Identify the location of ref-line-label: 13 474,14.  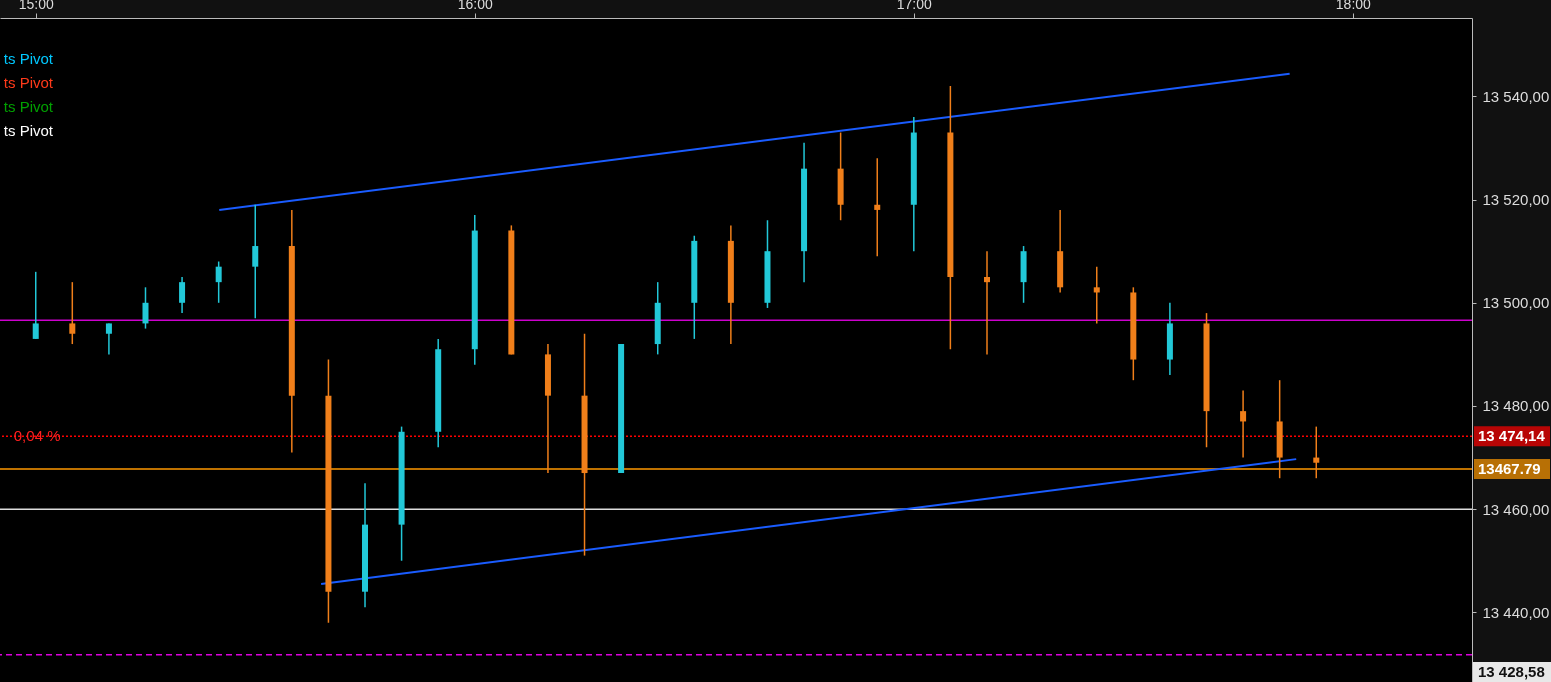
(1512, 436).